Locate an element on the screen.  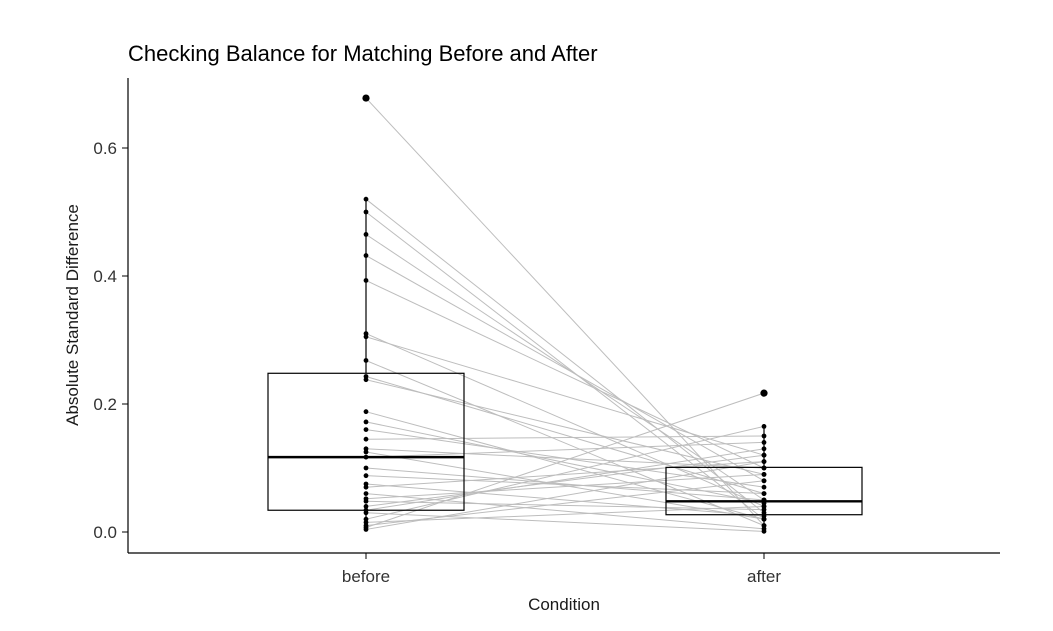
y-axis: 0.0 0.2 0.4 0.6 is located at coordinates (111, 315).